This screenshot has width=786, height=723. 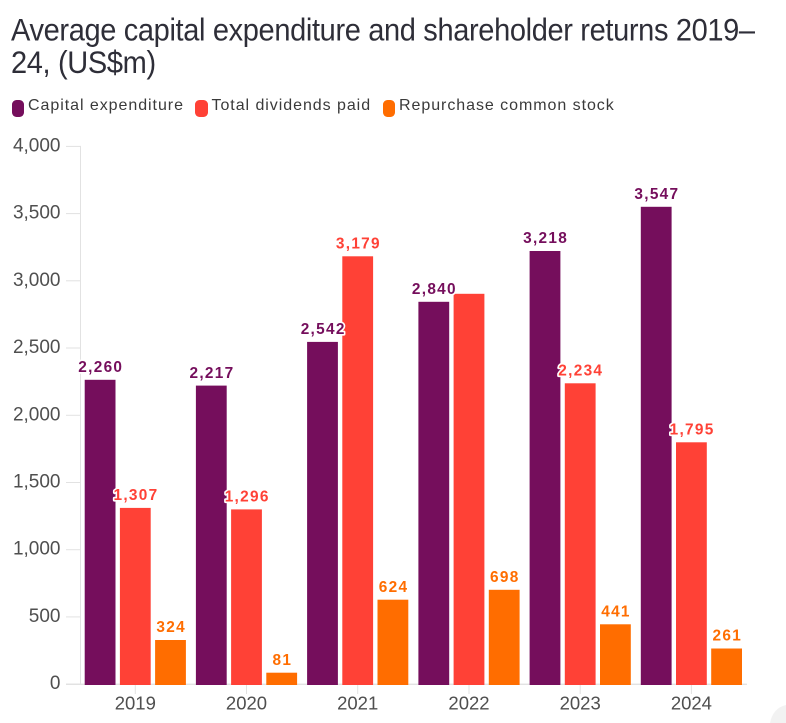 I want to click on svg-text: 2,840, so click(x=434, y=289).